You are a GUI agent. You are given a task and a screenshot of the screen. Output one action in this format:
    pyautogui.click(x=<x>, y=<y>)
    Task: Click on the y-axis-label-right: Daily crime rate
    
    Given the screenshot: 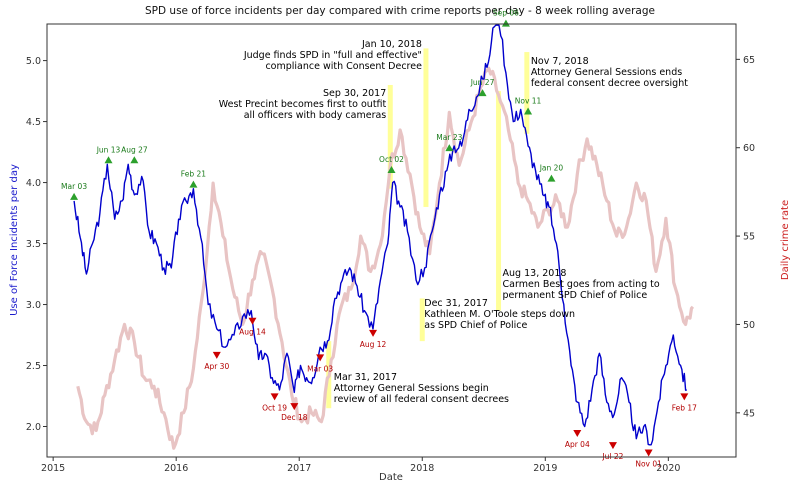 What is the action you would take?
    pyautogui.click(x=785, y=240)
    